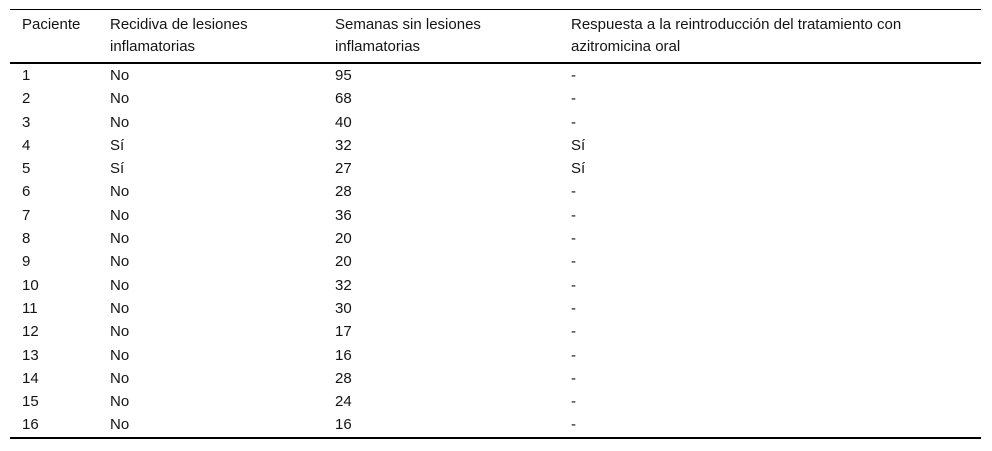 The image size is (992, 451). Describe the element at coordinates (26, 99) in the screenshot. I see `table-cell-paciente: 2` at that location.